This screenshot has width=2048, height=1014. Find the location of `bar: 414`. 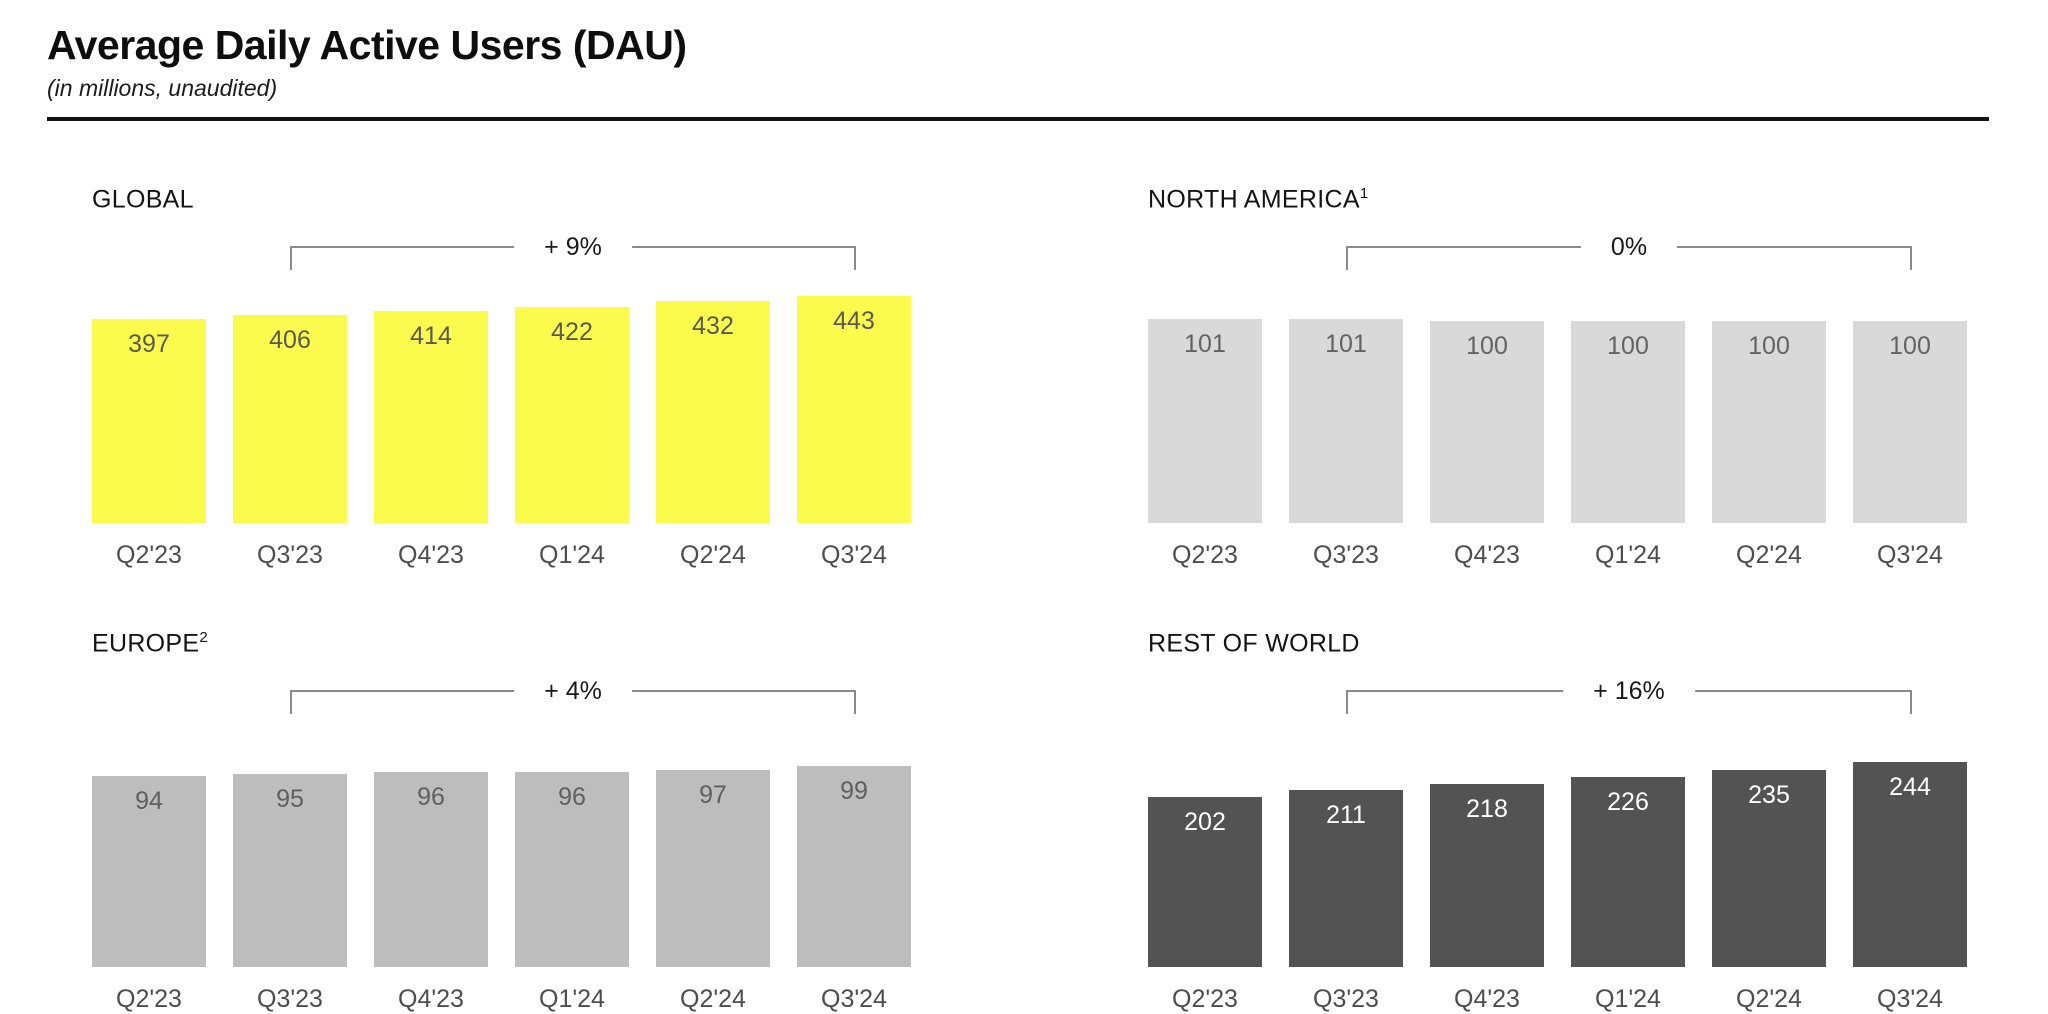

bar: 414 is located at coordinates (431, 417).